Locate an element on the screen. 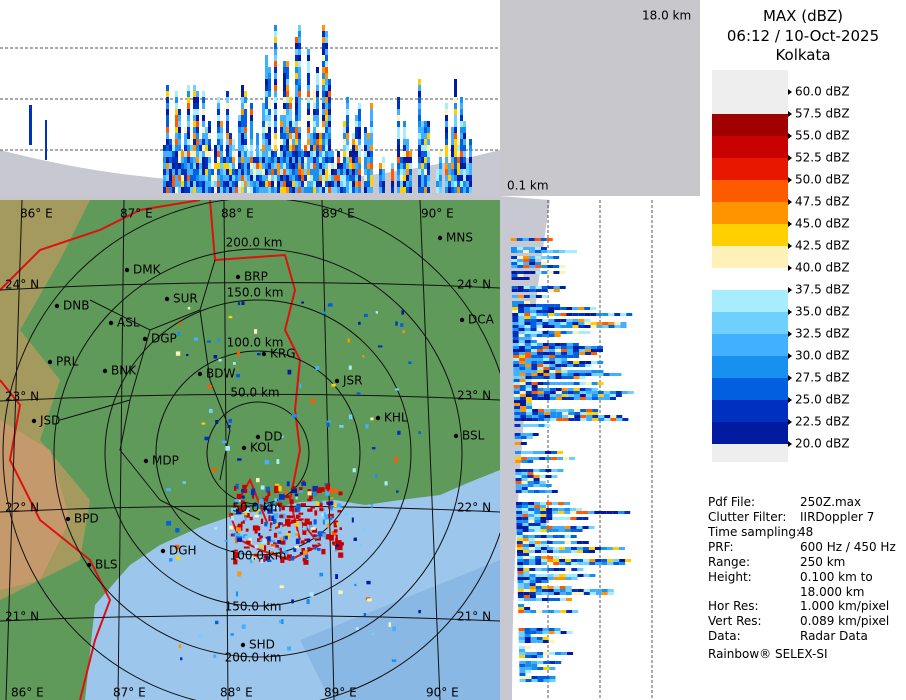  city-label: MNS is located at coordinates (459, 238).